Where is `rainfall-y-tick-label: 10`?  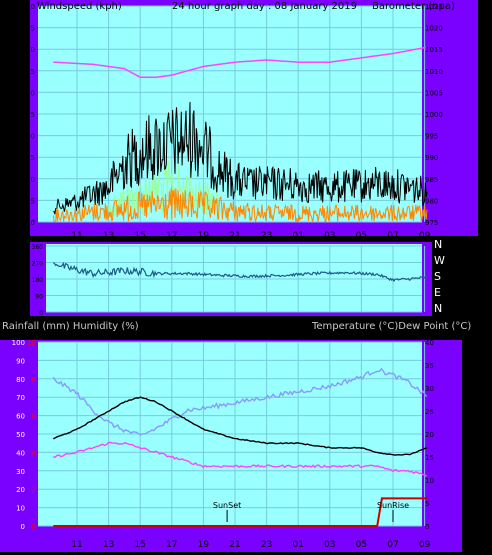
rainfall-y-tick-label: 10 is located at coordinates (31, 343).